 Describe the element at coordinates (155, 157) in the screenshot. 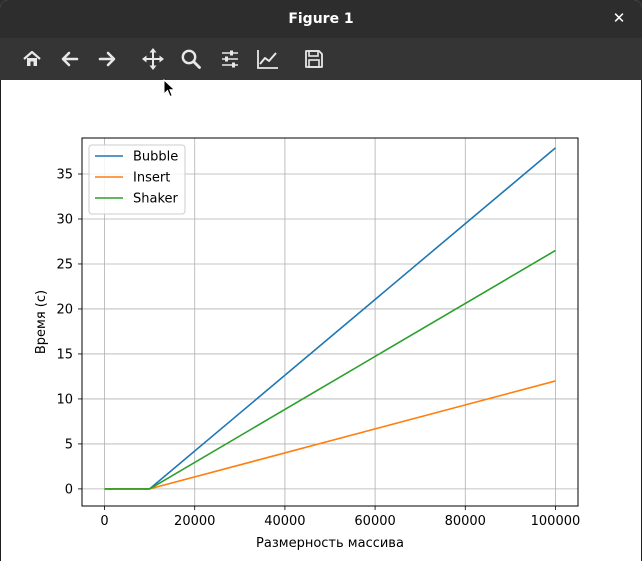

I see `legend-label: Bubble` at that location.